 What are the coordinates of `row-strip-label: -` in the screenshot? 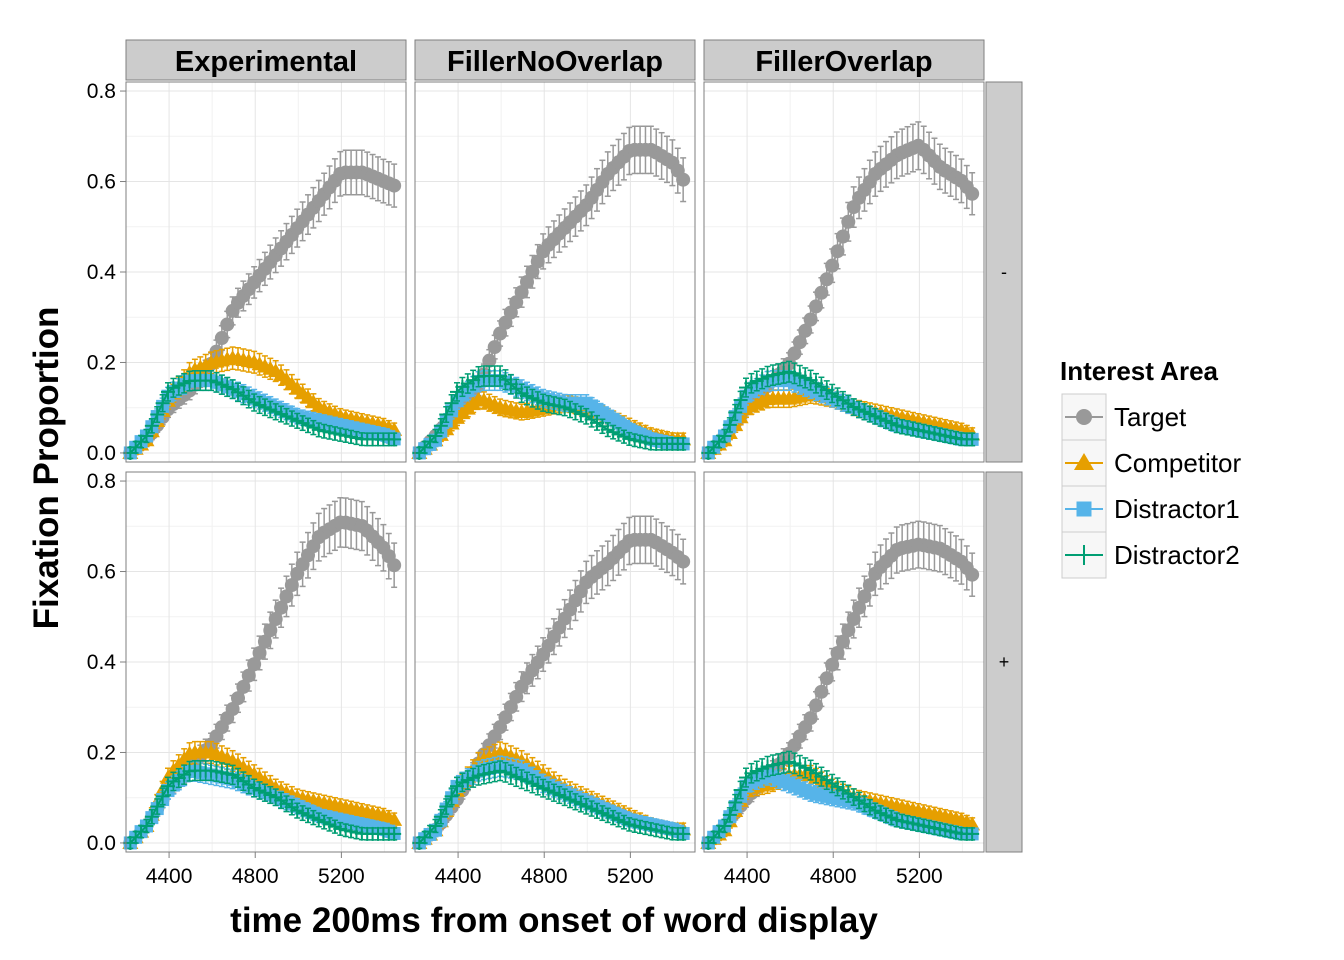 It's located at (1004, 272).